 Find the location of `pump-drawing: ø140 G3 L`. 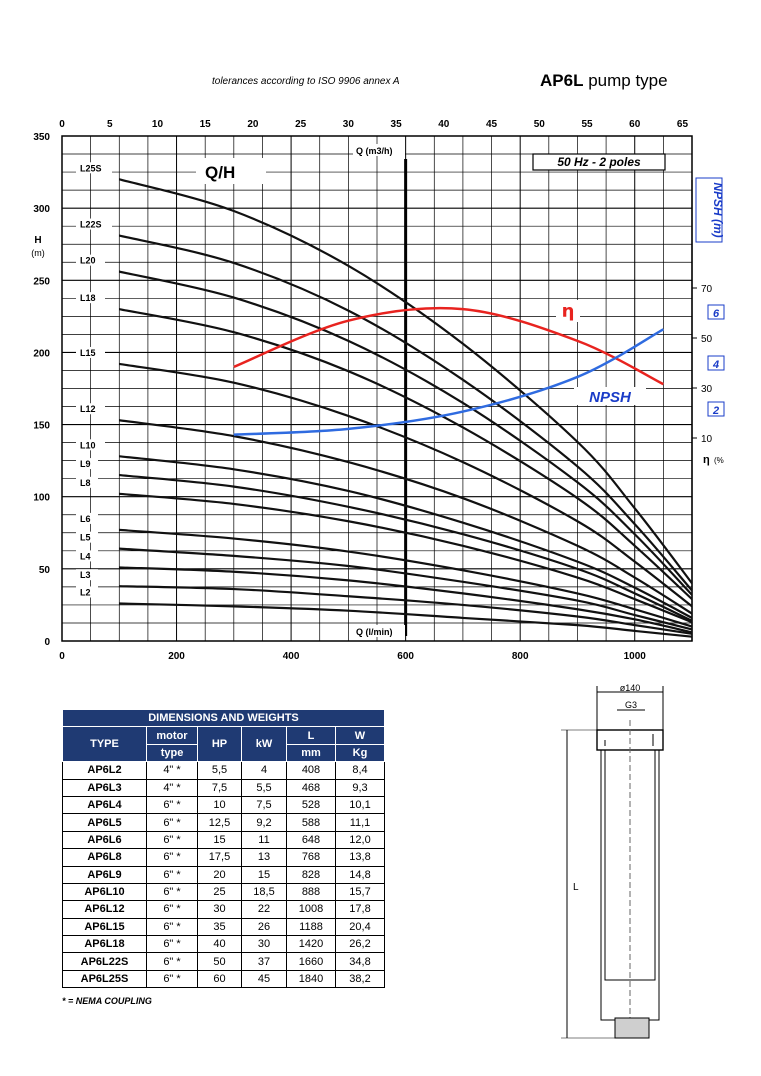

pump-drawing: ø140 G3 L is located at coordinates (612, 861).